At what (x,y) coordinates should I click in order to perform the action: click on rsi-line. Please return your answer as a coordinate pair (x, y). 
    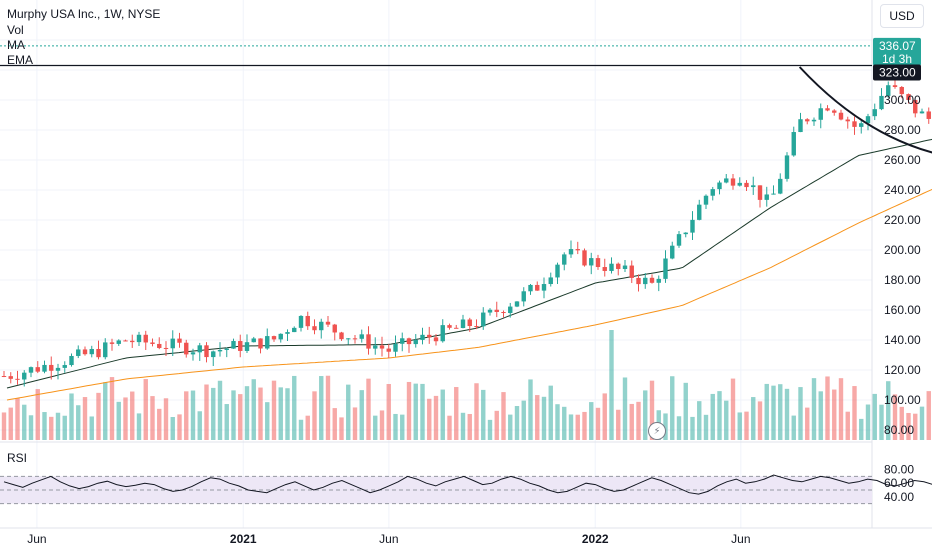
    Looking at the image, I should click on (467, 484).